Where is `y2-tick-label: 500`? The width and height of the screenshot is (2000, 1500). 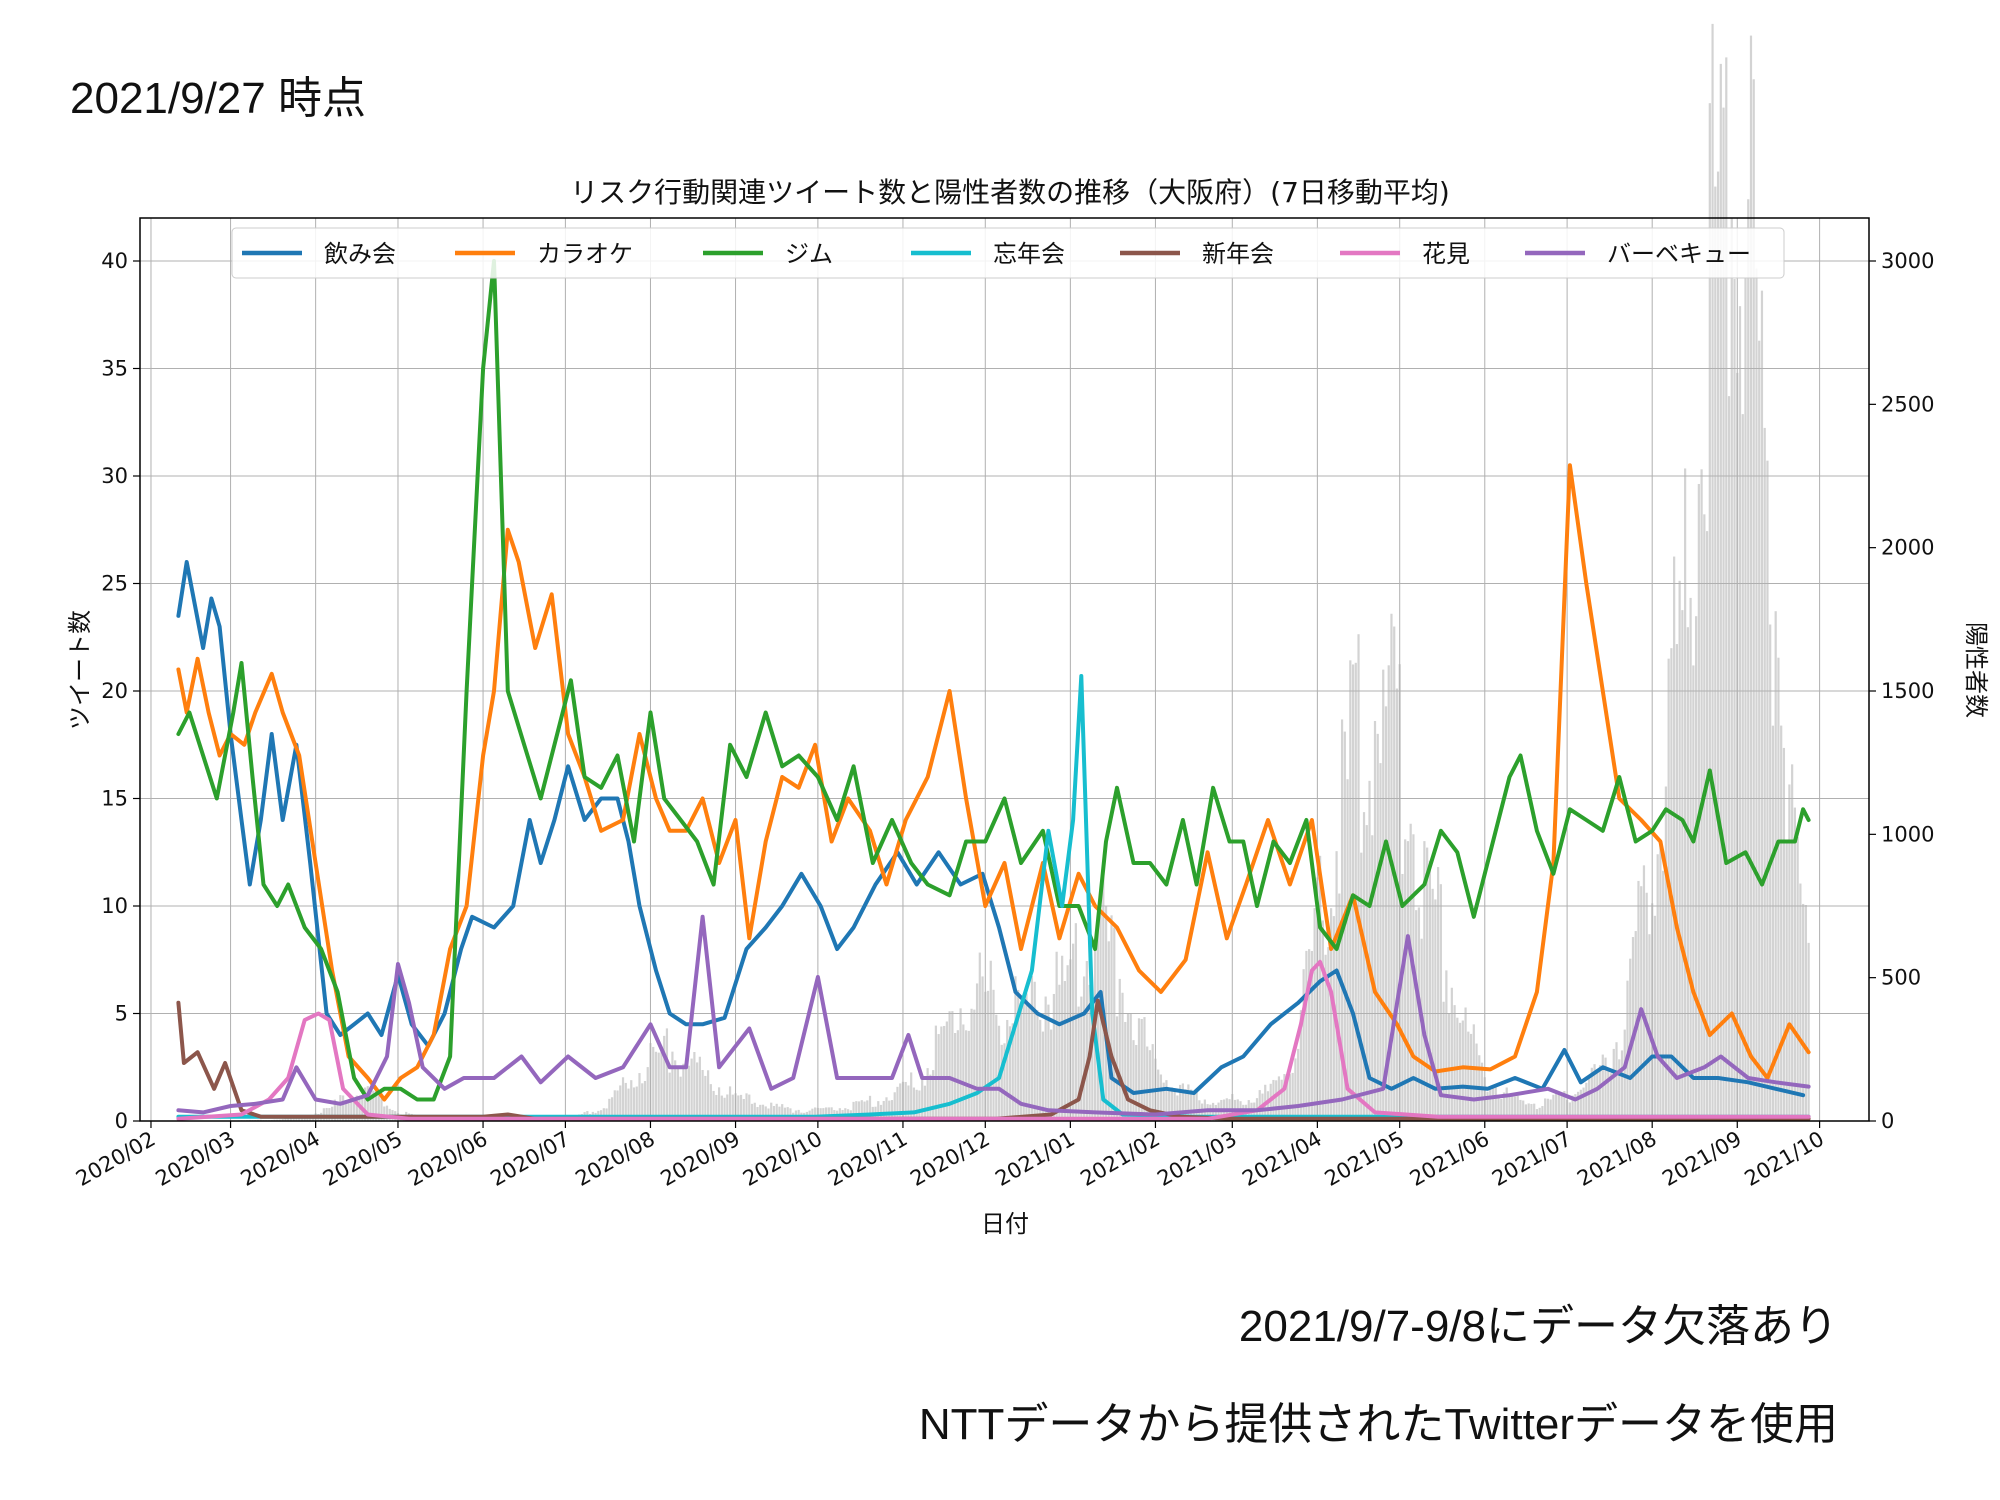 y2-tick-label: 500 is located at coordinates (1901, 978).